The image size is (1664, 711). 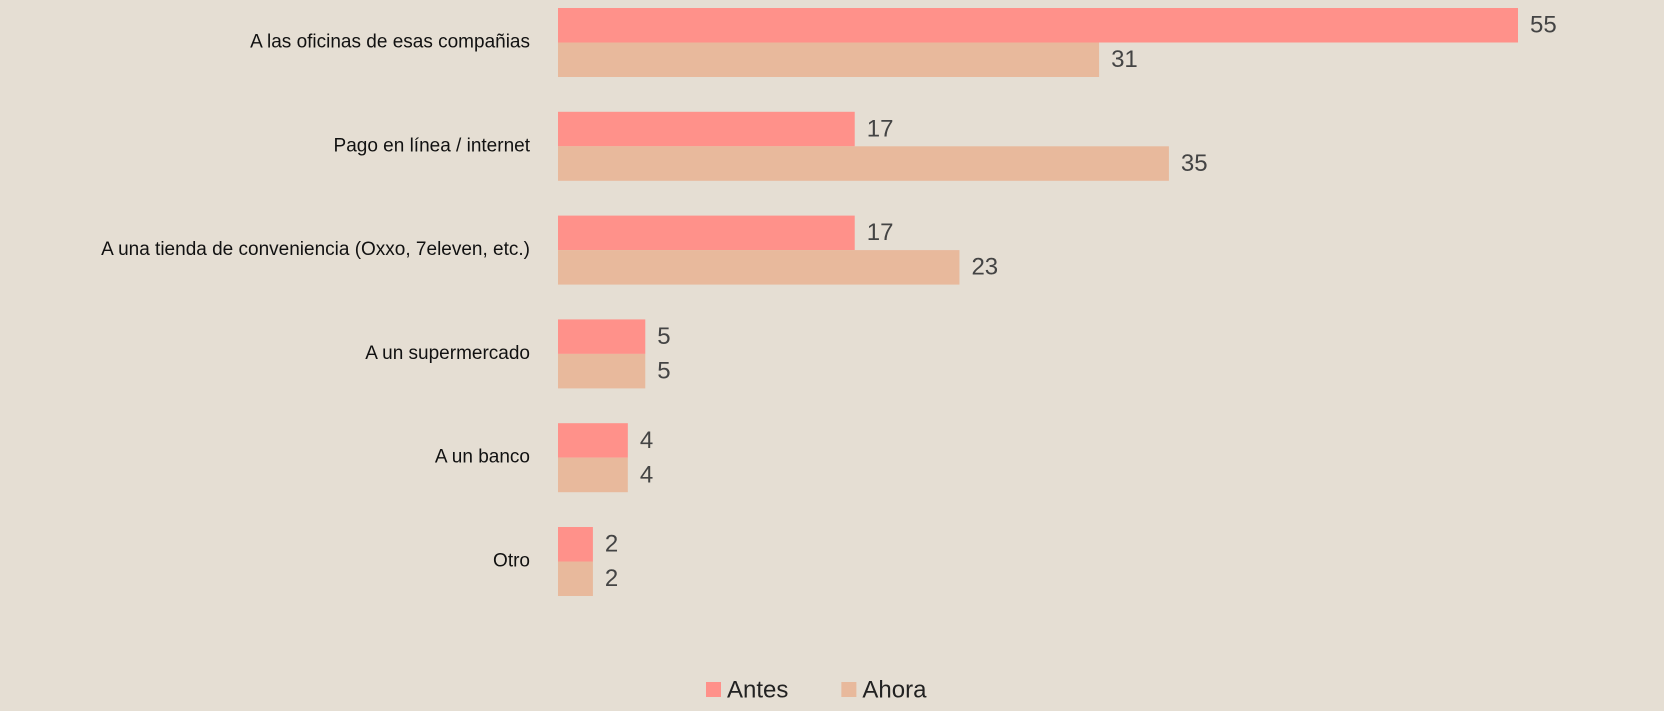 What do you see at coordinates (1194, 163) in the screenshot?
I see `value-label: 35` at bounding box center [1194, 163].